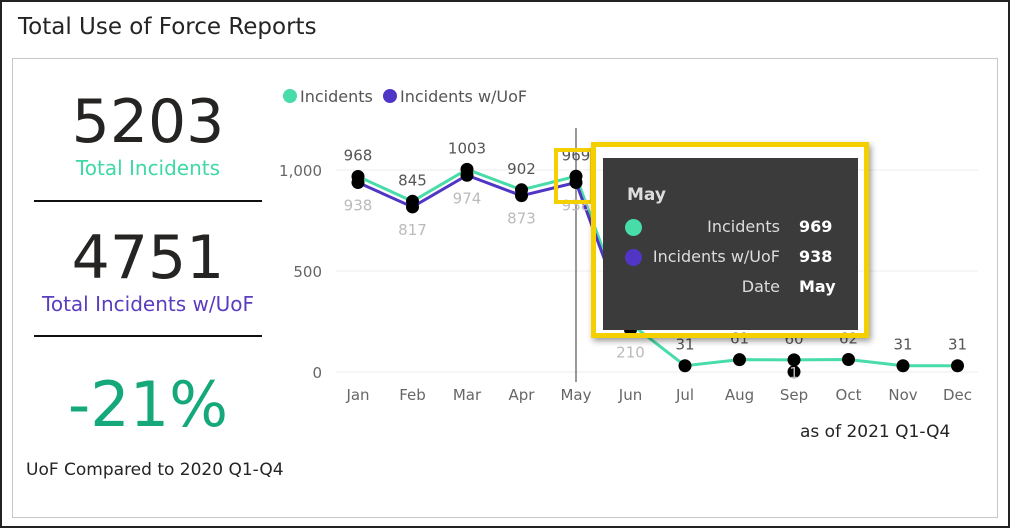  Describe the element at coordinates (521, 219) in the screenshot. I see `data-label: 873` at that location.